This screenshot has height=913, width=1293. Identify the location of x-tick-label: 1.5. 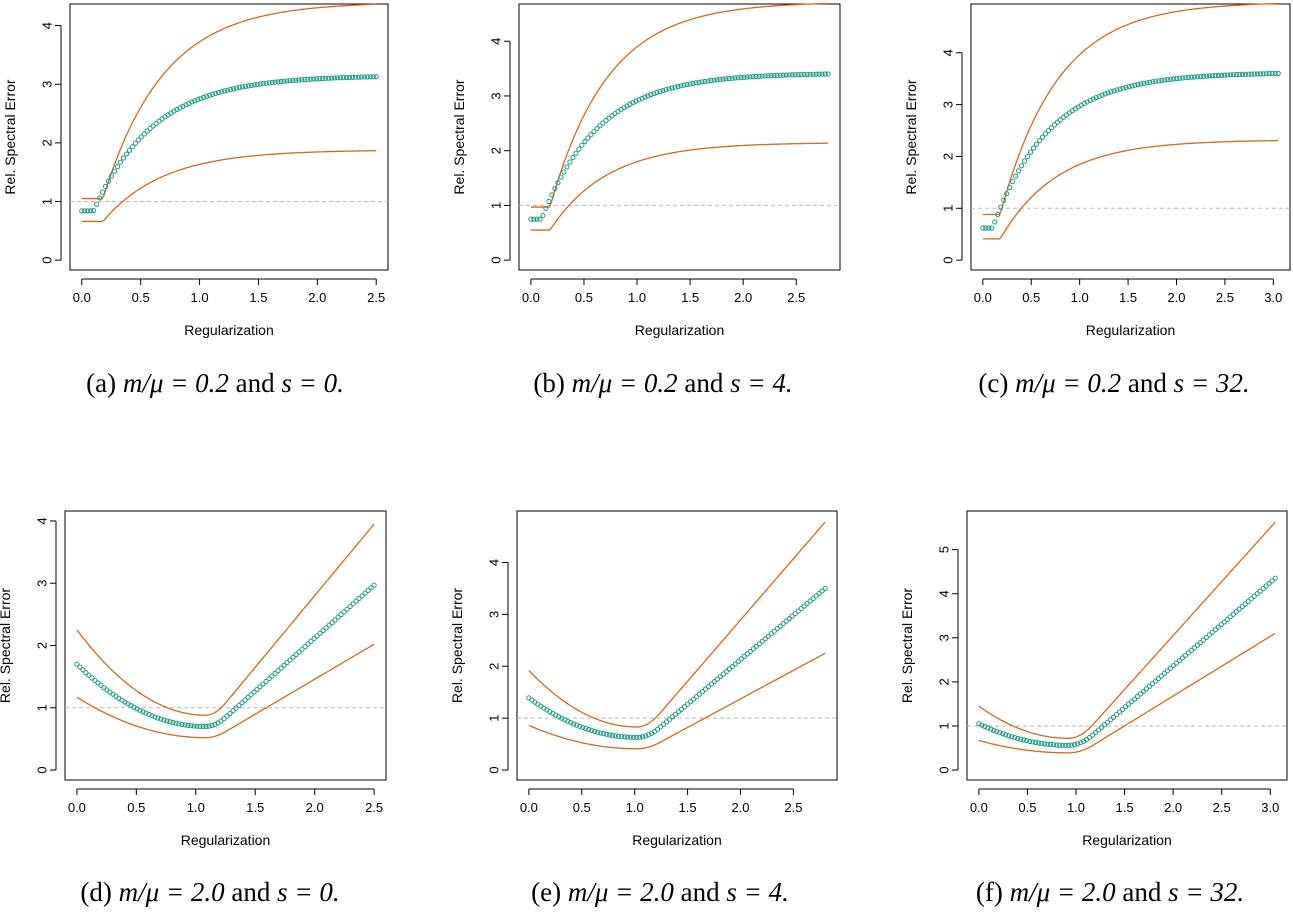
(688, 807).